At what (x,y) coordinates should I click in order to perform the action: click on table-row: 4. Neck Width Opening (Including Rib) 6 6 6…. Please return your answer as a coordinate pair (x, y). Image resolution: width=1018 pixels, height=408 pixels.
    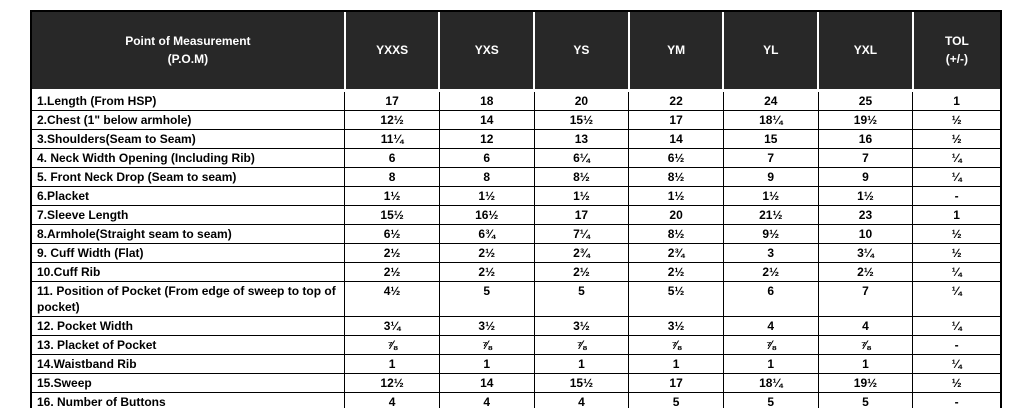
    Looking at the image, I should click on (516, 157).